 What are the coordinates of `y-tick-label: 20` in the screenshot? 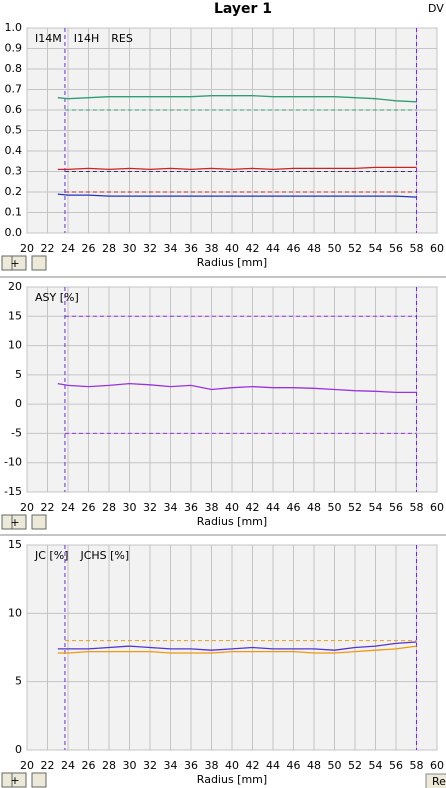 It's located at (15, 286).